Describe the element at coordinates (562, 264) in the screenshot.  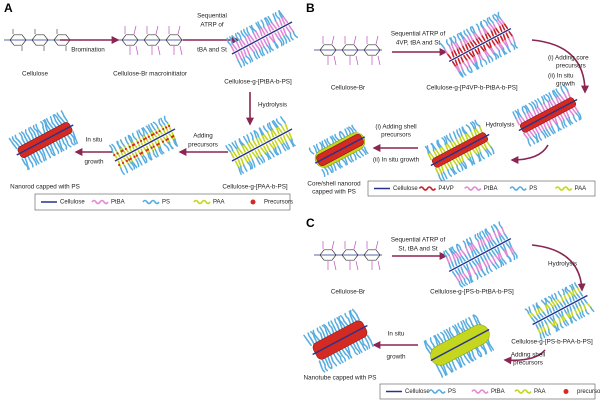
I see `step-label: Hydrolysis` at that location.